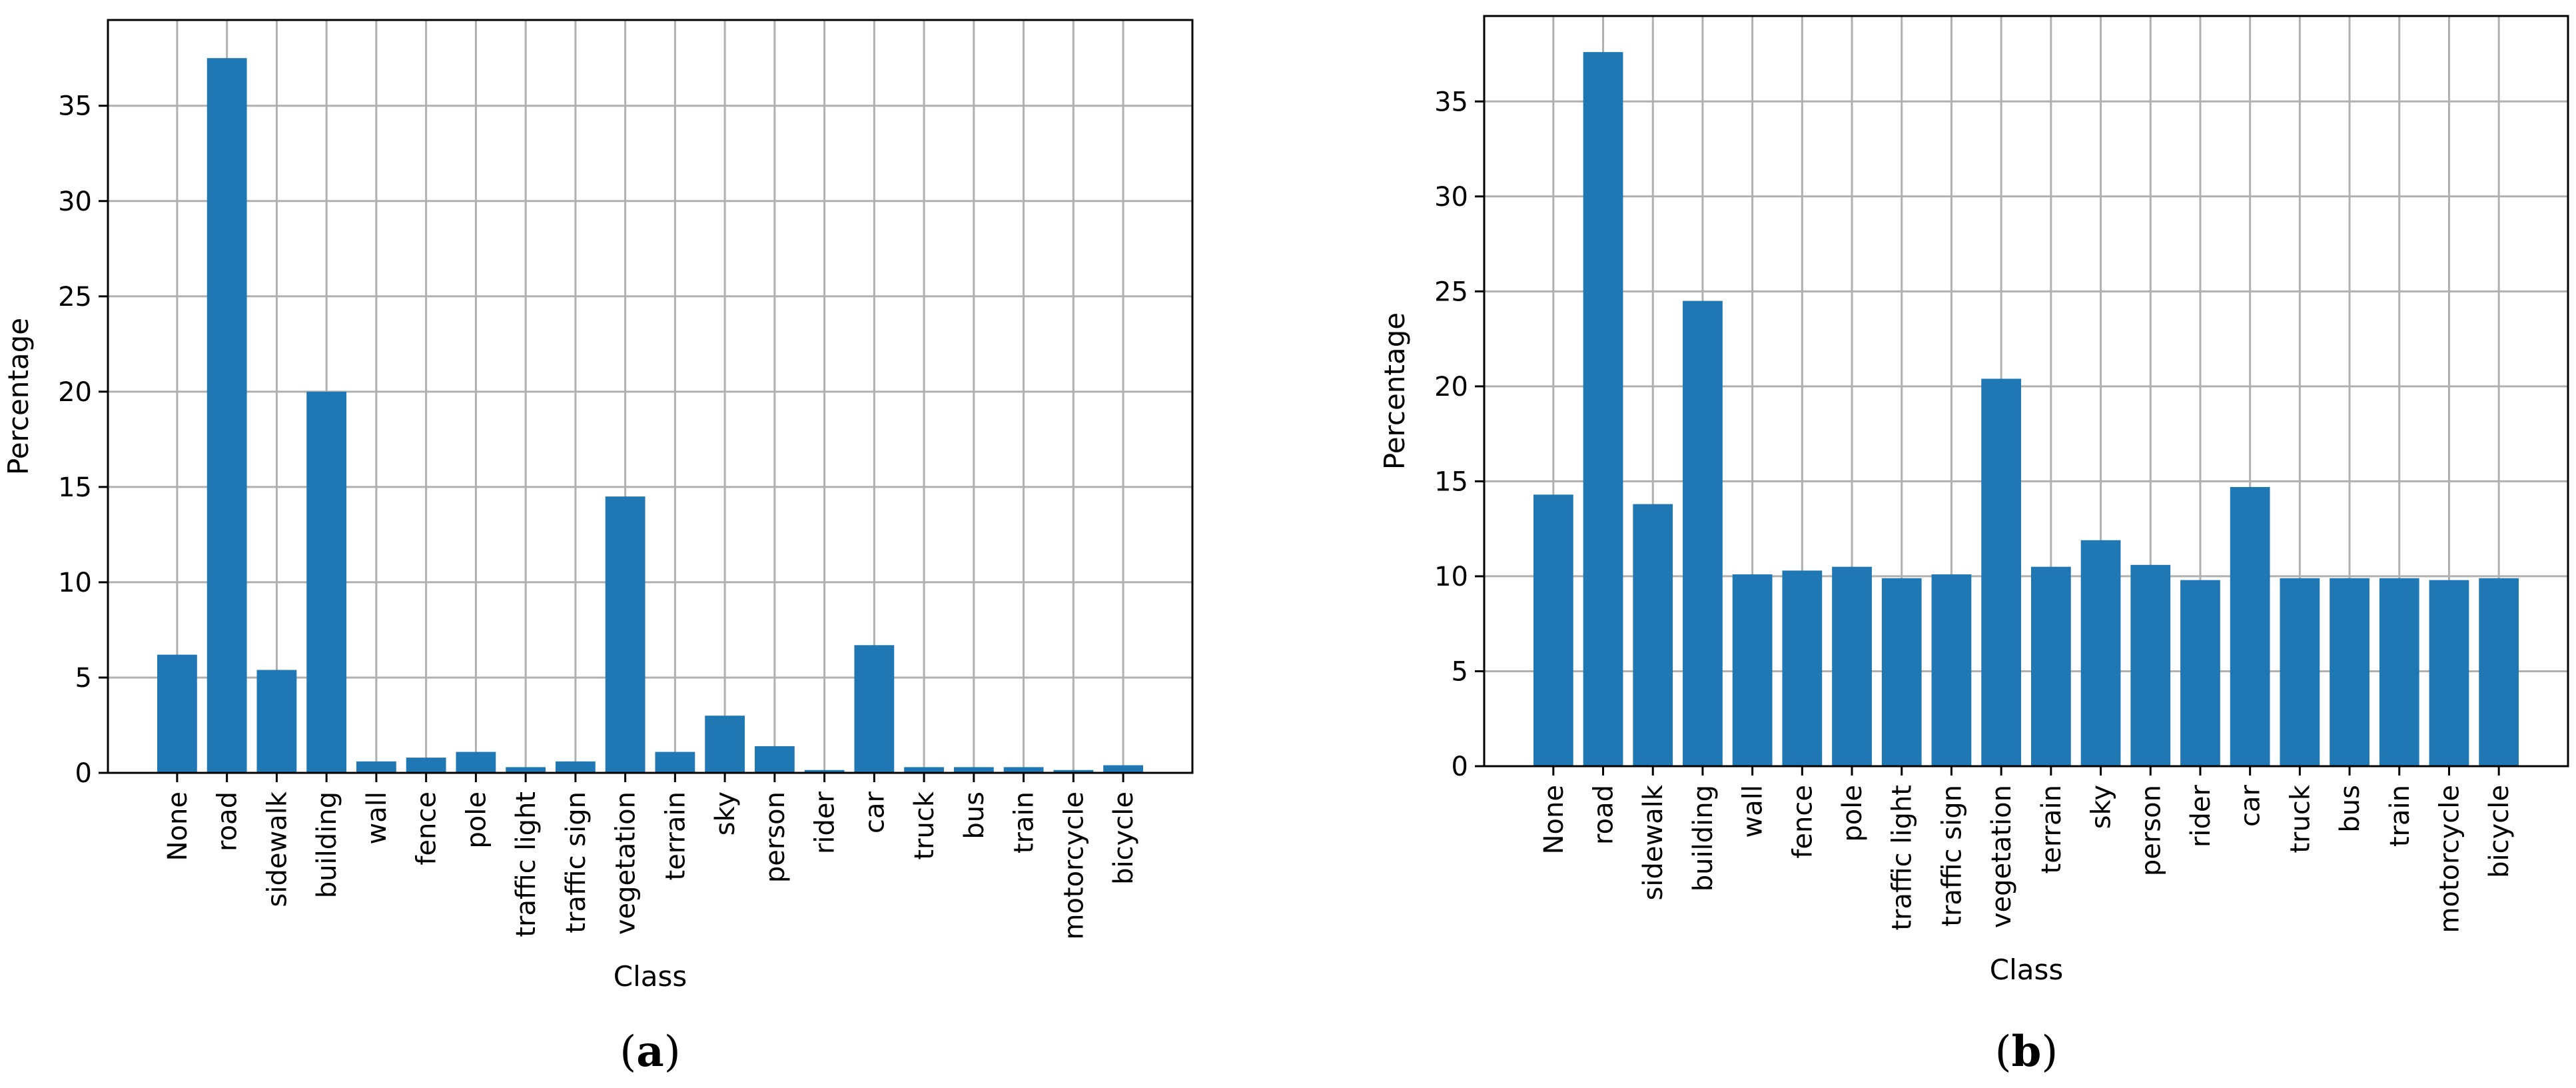  I want to click on y-axis: 0 5 10 15 20 25 30 35, so click(83, 440).